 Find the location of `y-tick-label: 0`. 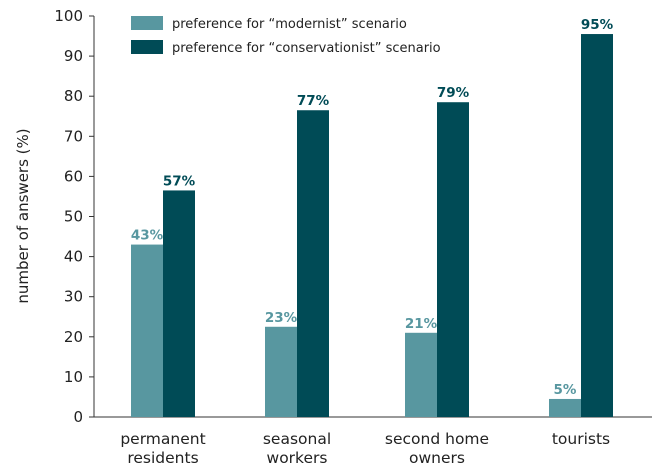

y-tick-label: 0 is located at coordinates (78, 417).